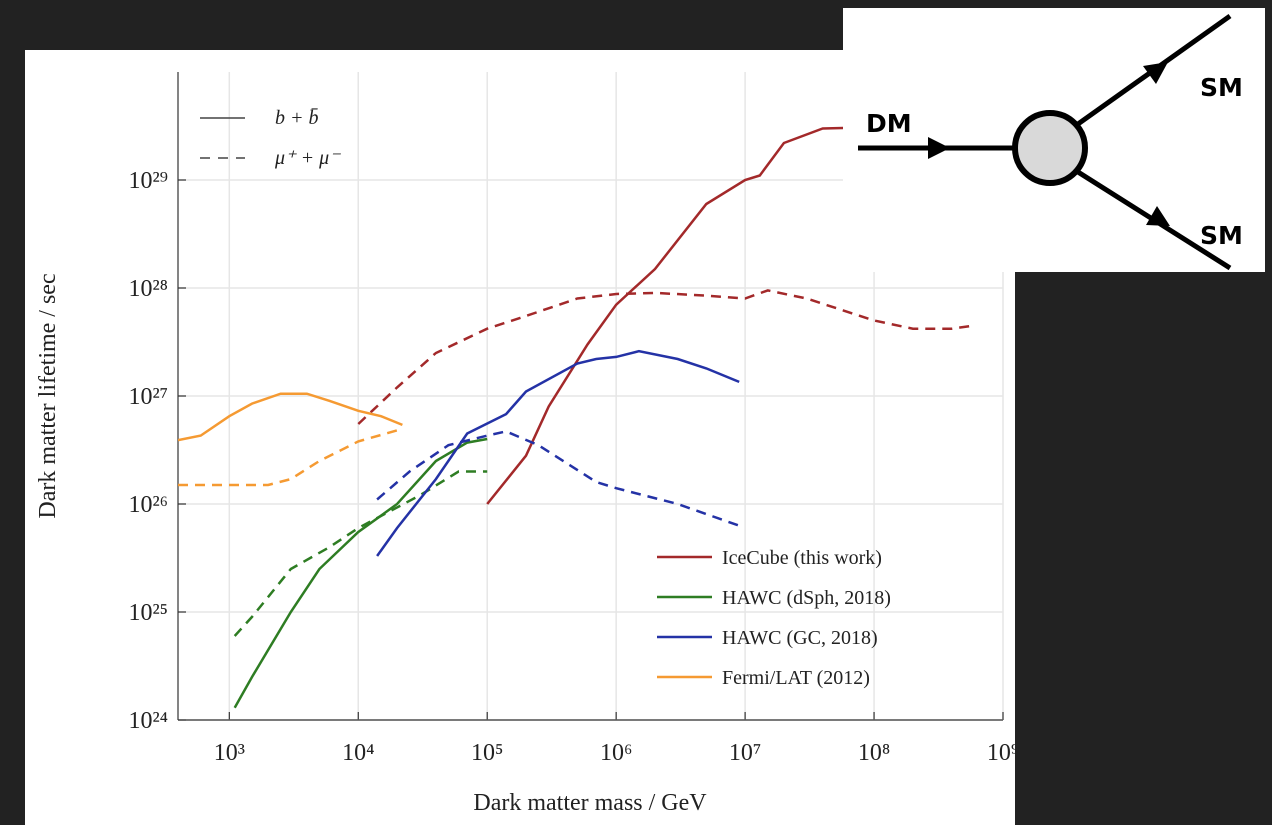  I want to click on legend-label: IceCube (this work), so click(802, 558).